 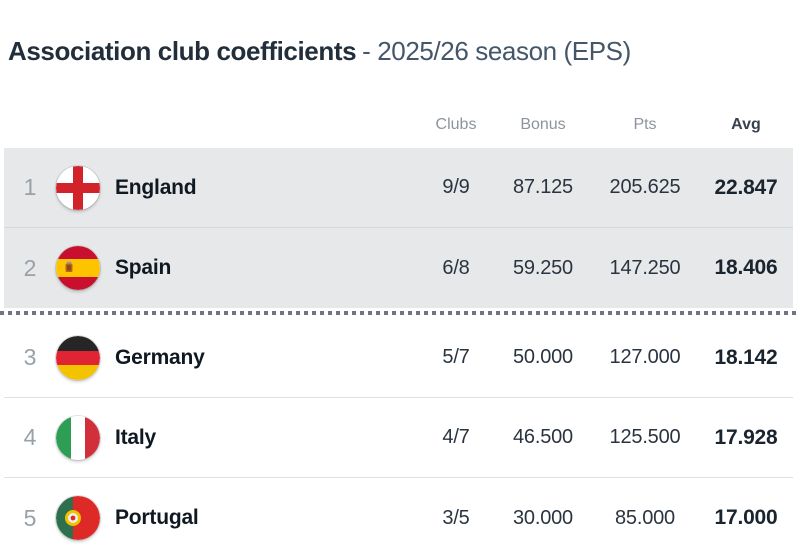 What do you see at coordinates (78, 268) in the screenshot?
I see `spain-flag-icon` at bounding box center [78, 268].